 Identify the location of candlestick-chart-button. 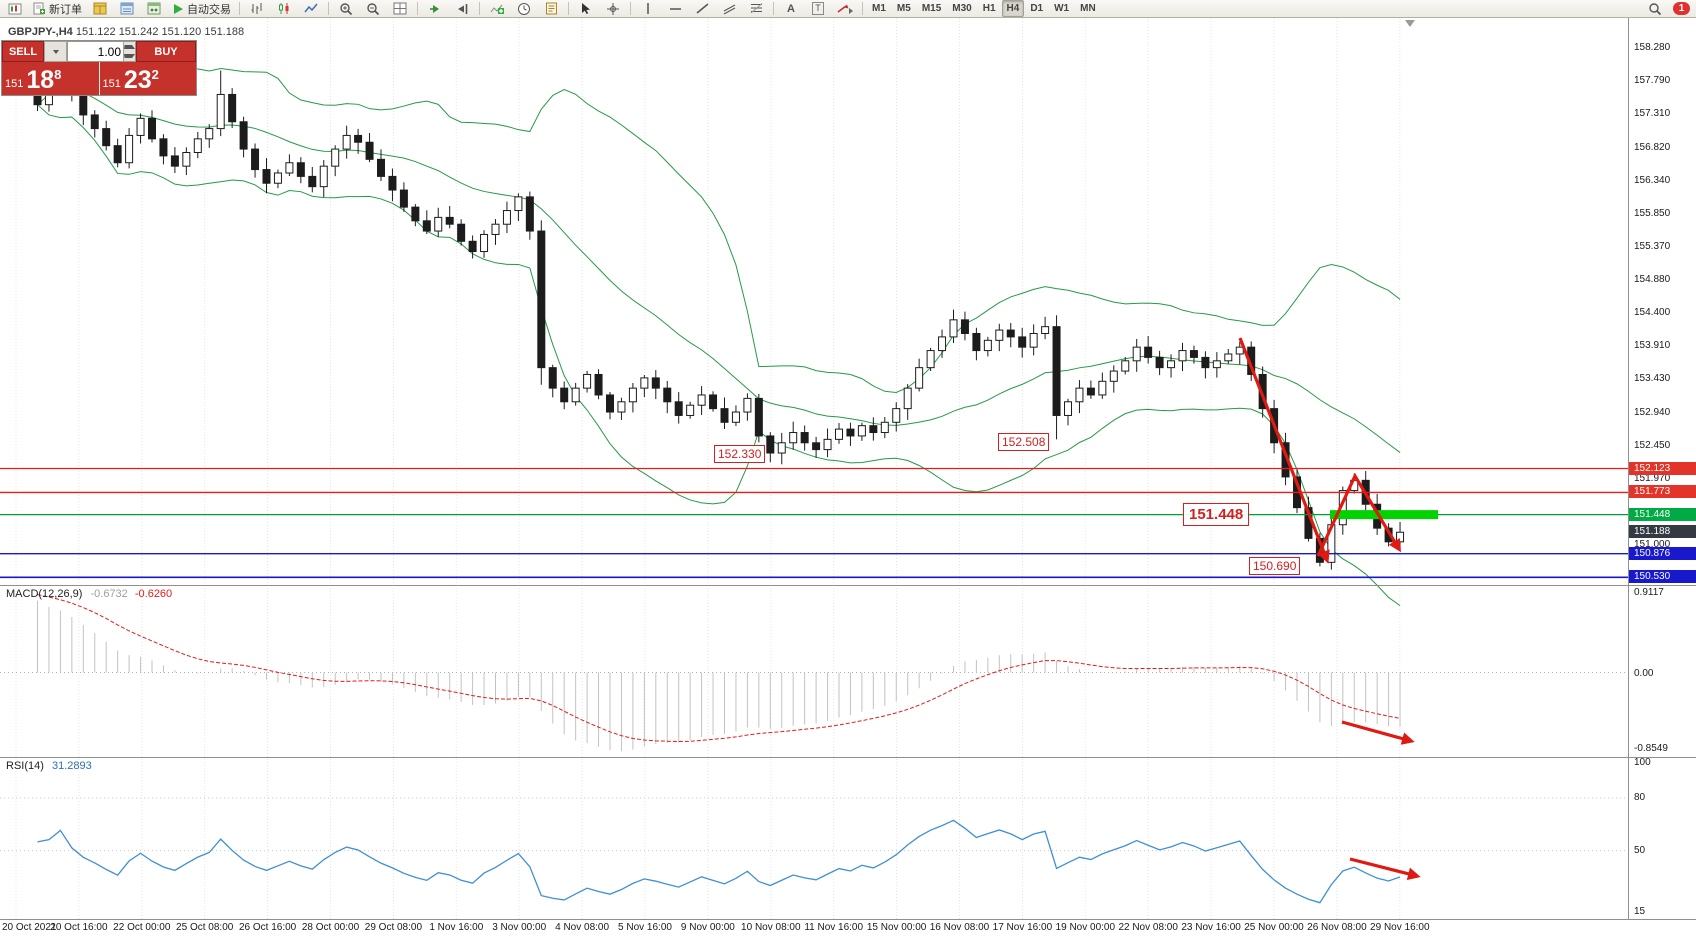
(284, 9).